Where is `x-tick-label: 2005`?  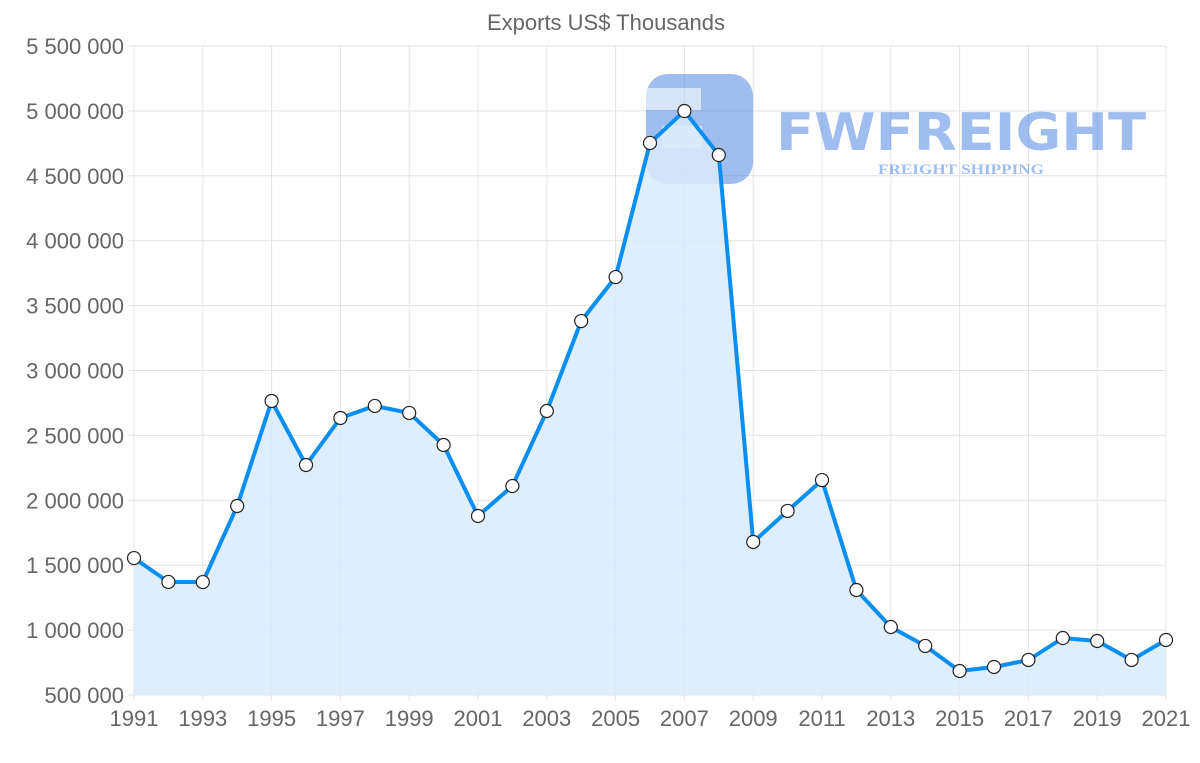 x-tick-label: 2005 is located at coordinates (615, 718).